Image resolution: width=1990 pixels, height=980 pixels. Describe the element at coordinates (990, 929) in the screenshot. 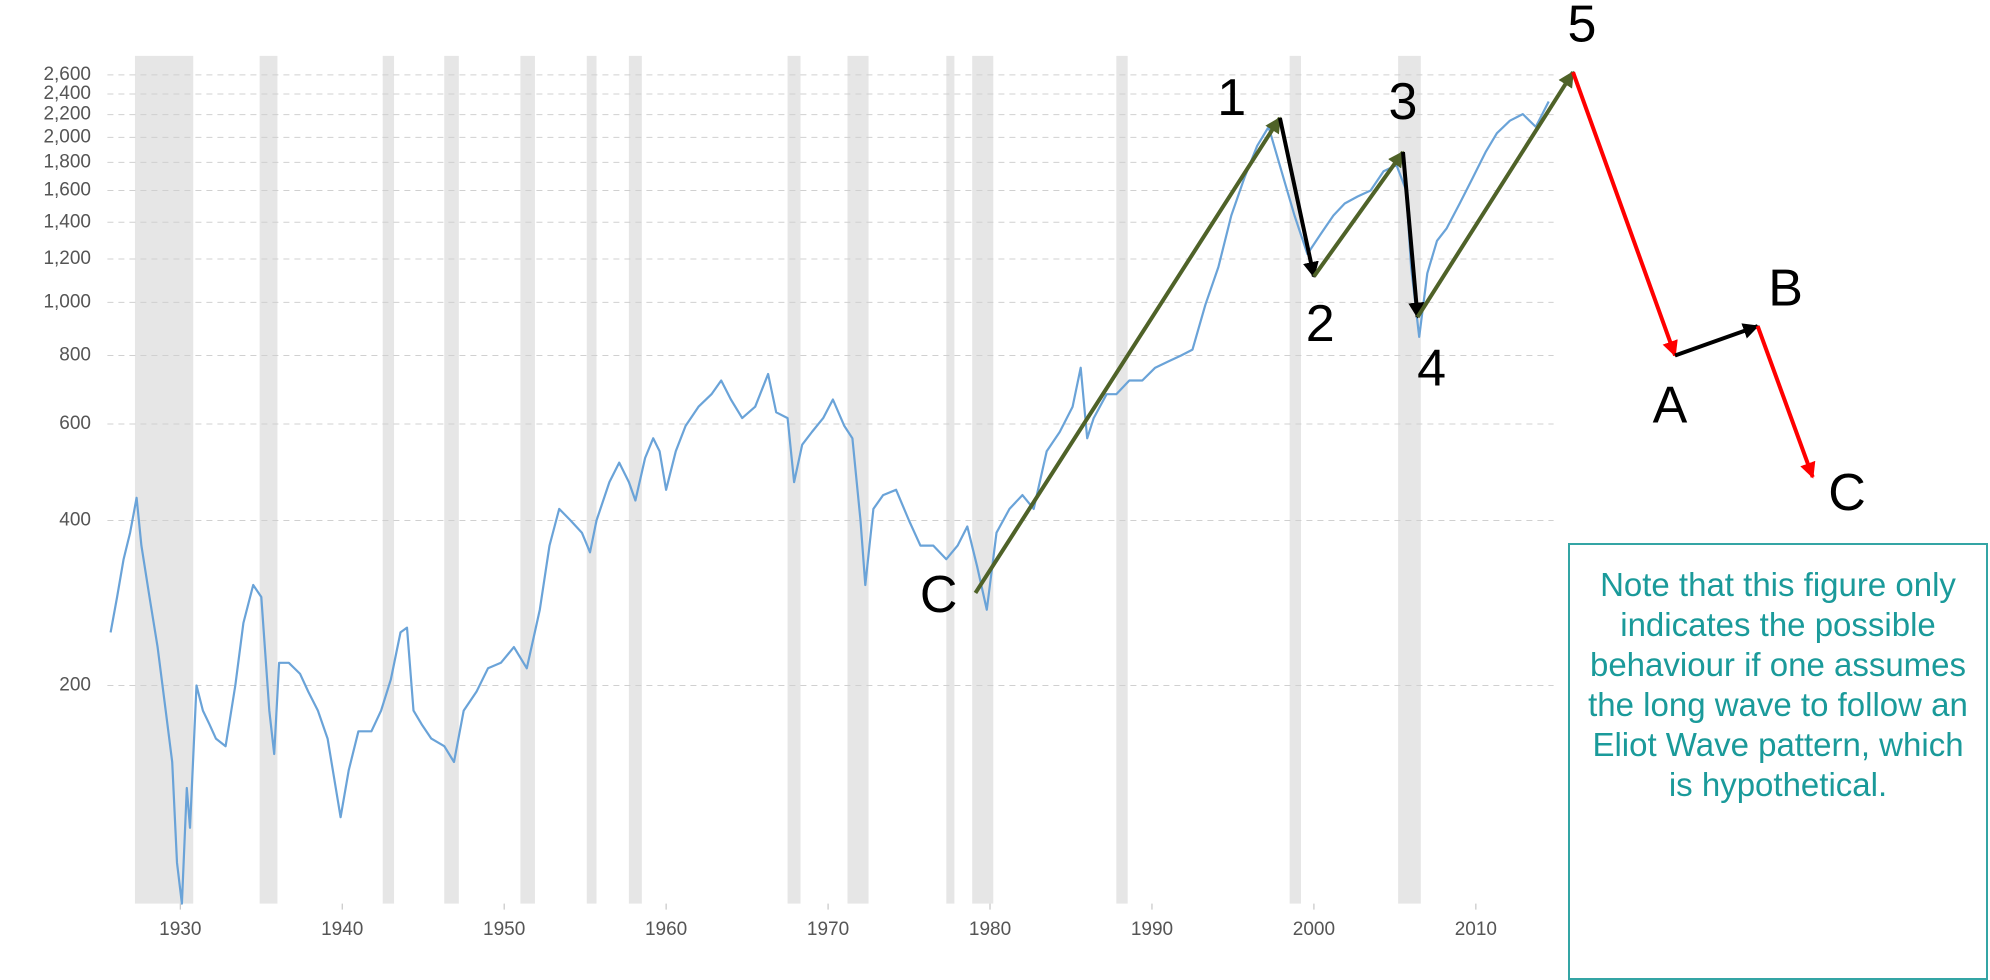

I see `x-tick-label: 1980` at that location.